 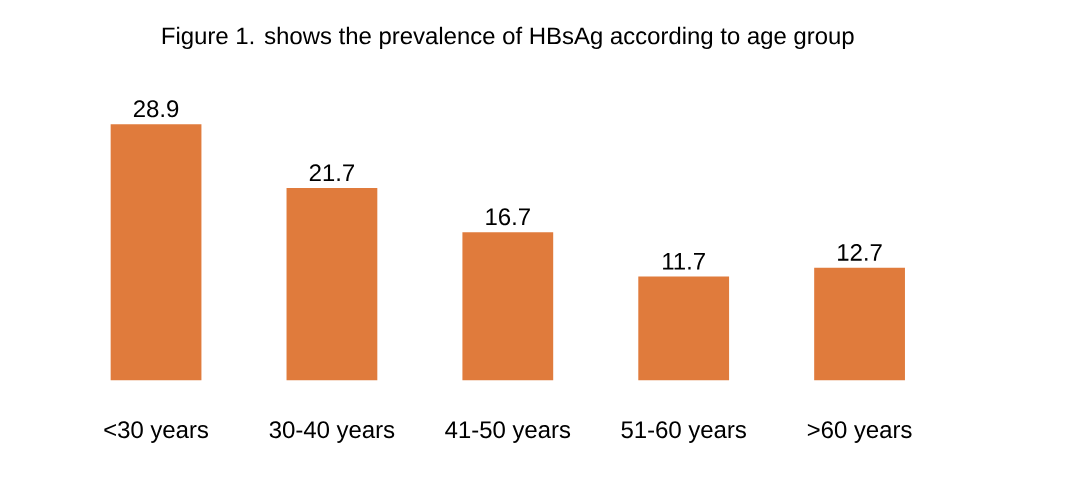 What do you see at coordinates (156, 432) in the screenshot?
I see `x-tick-label: <30 years` at bounding box center [156, 432].